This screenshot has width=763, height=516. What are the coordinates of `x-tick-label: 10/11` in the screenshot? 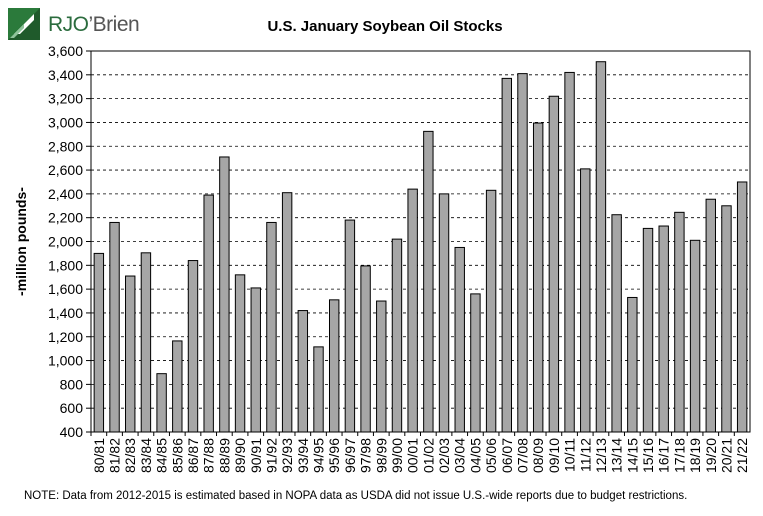 It's located at (570, 455).